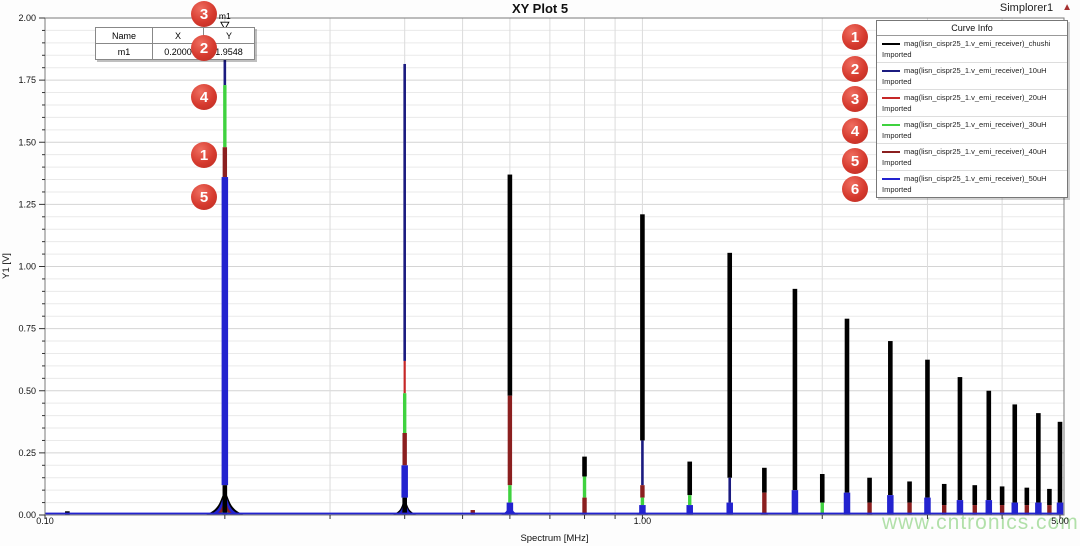 Image resolution: width=1080 pixels, height=546 pixels. Describe the element at coordinates (175, 35) in the screenshot. I see `marker-table-header: Name X Y` at that location.